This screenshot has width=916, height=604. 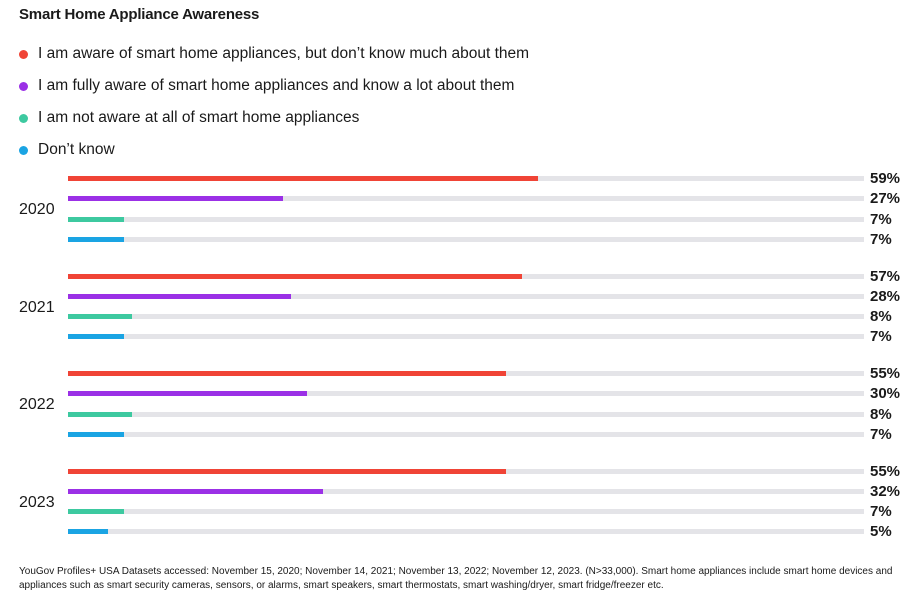 What do you see at coordinates (37, 404) in the screenshot?
I see `year-label: 2022` at bounding box center [37, 404].